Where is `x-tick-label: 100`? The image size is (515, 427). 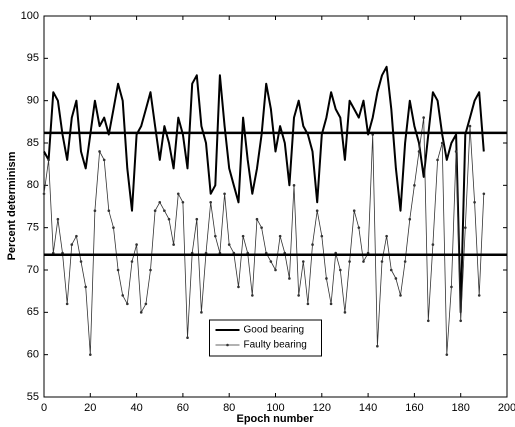 x-tick-label: 100 is located at coordinates (275, 408).